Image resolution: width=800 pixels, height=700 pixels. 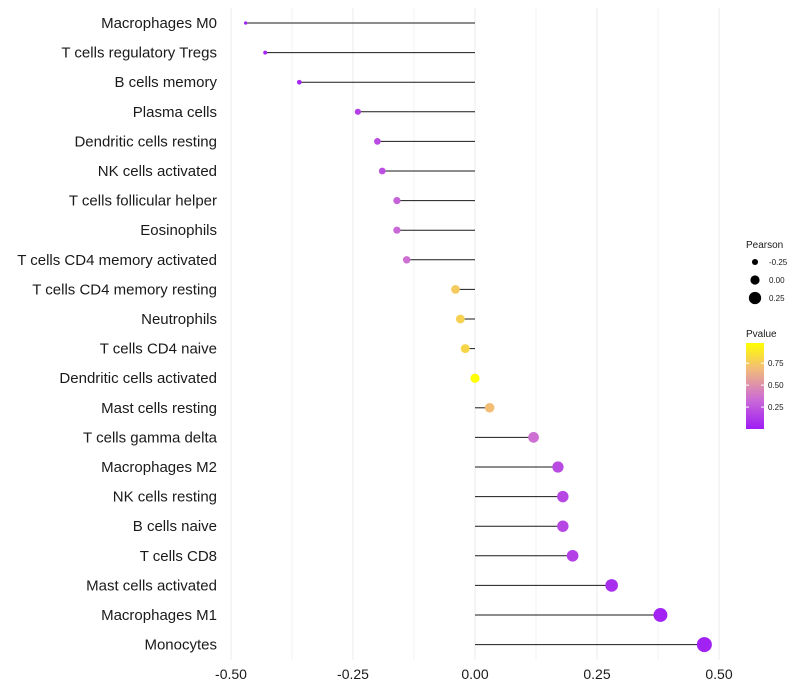 I want to click on category-label: T cells regulatory Tregs, so click(x=139, y=53).